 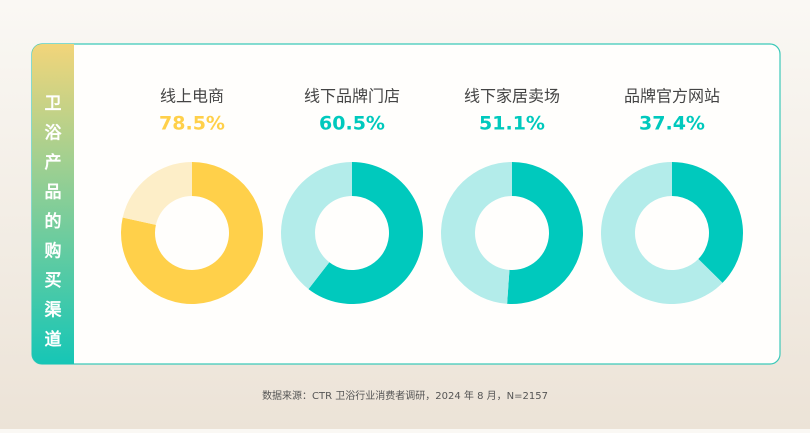 What do you see at coordinates (672, 124) in the screenshot?
I see `value-label: 37.4%` at bounding box center [672, 124].